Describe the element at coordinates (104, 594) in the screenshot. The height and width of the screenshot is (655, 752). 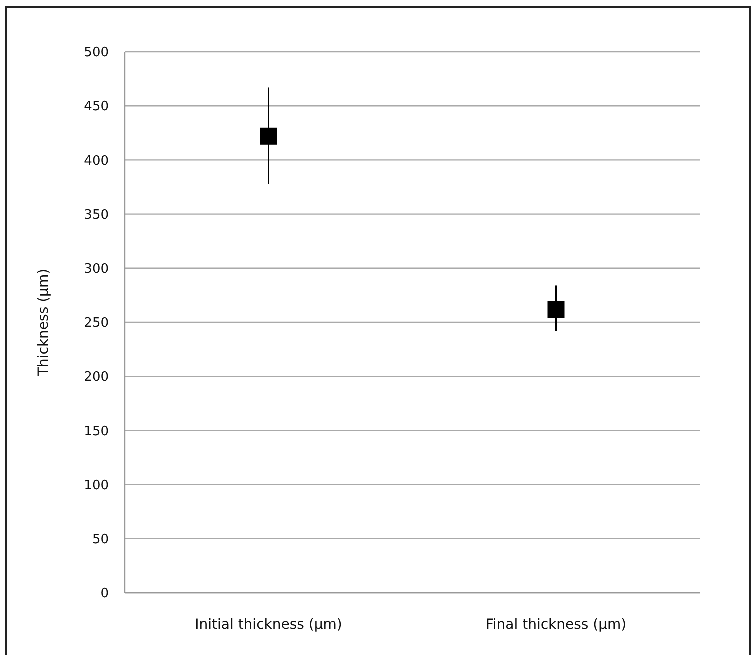
I see `y-tick-label: 0` at that location.